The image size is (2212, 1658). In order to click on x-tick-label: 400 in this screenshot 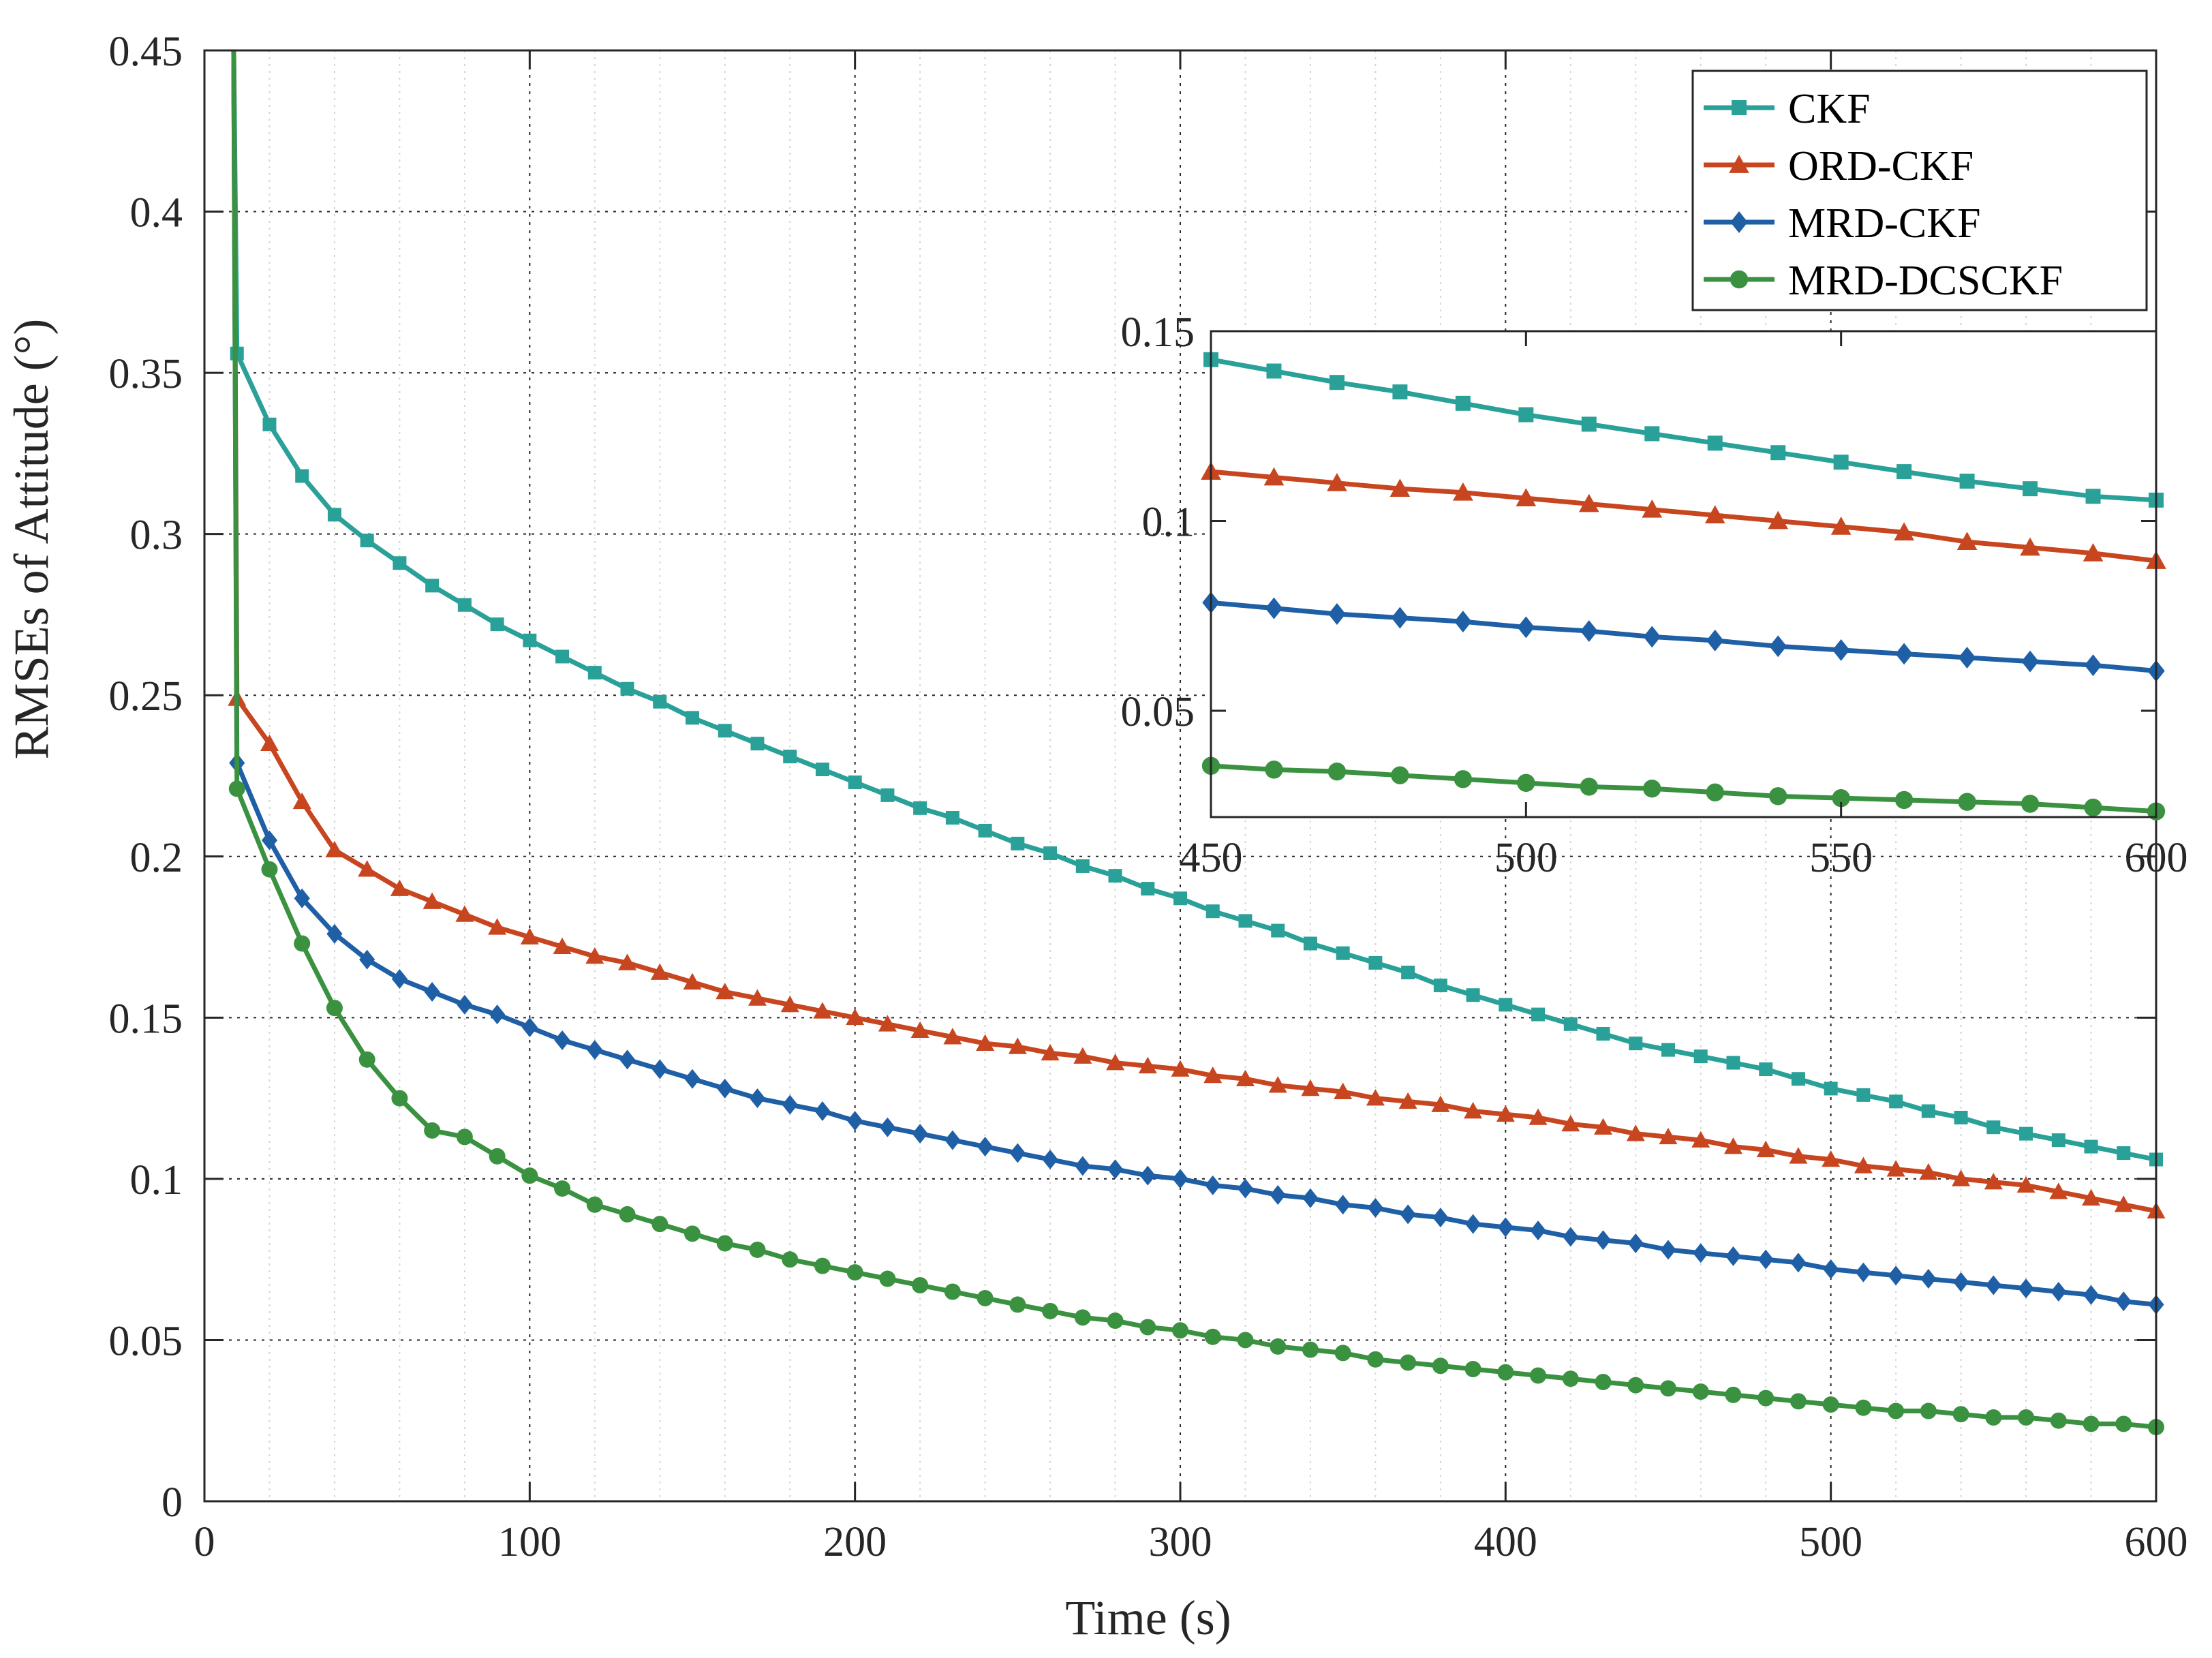, I will do `click(1505, 1542)`.